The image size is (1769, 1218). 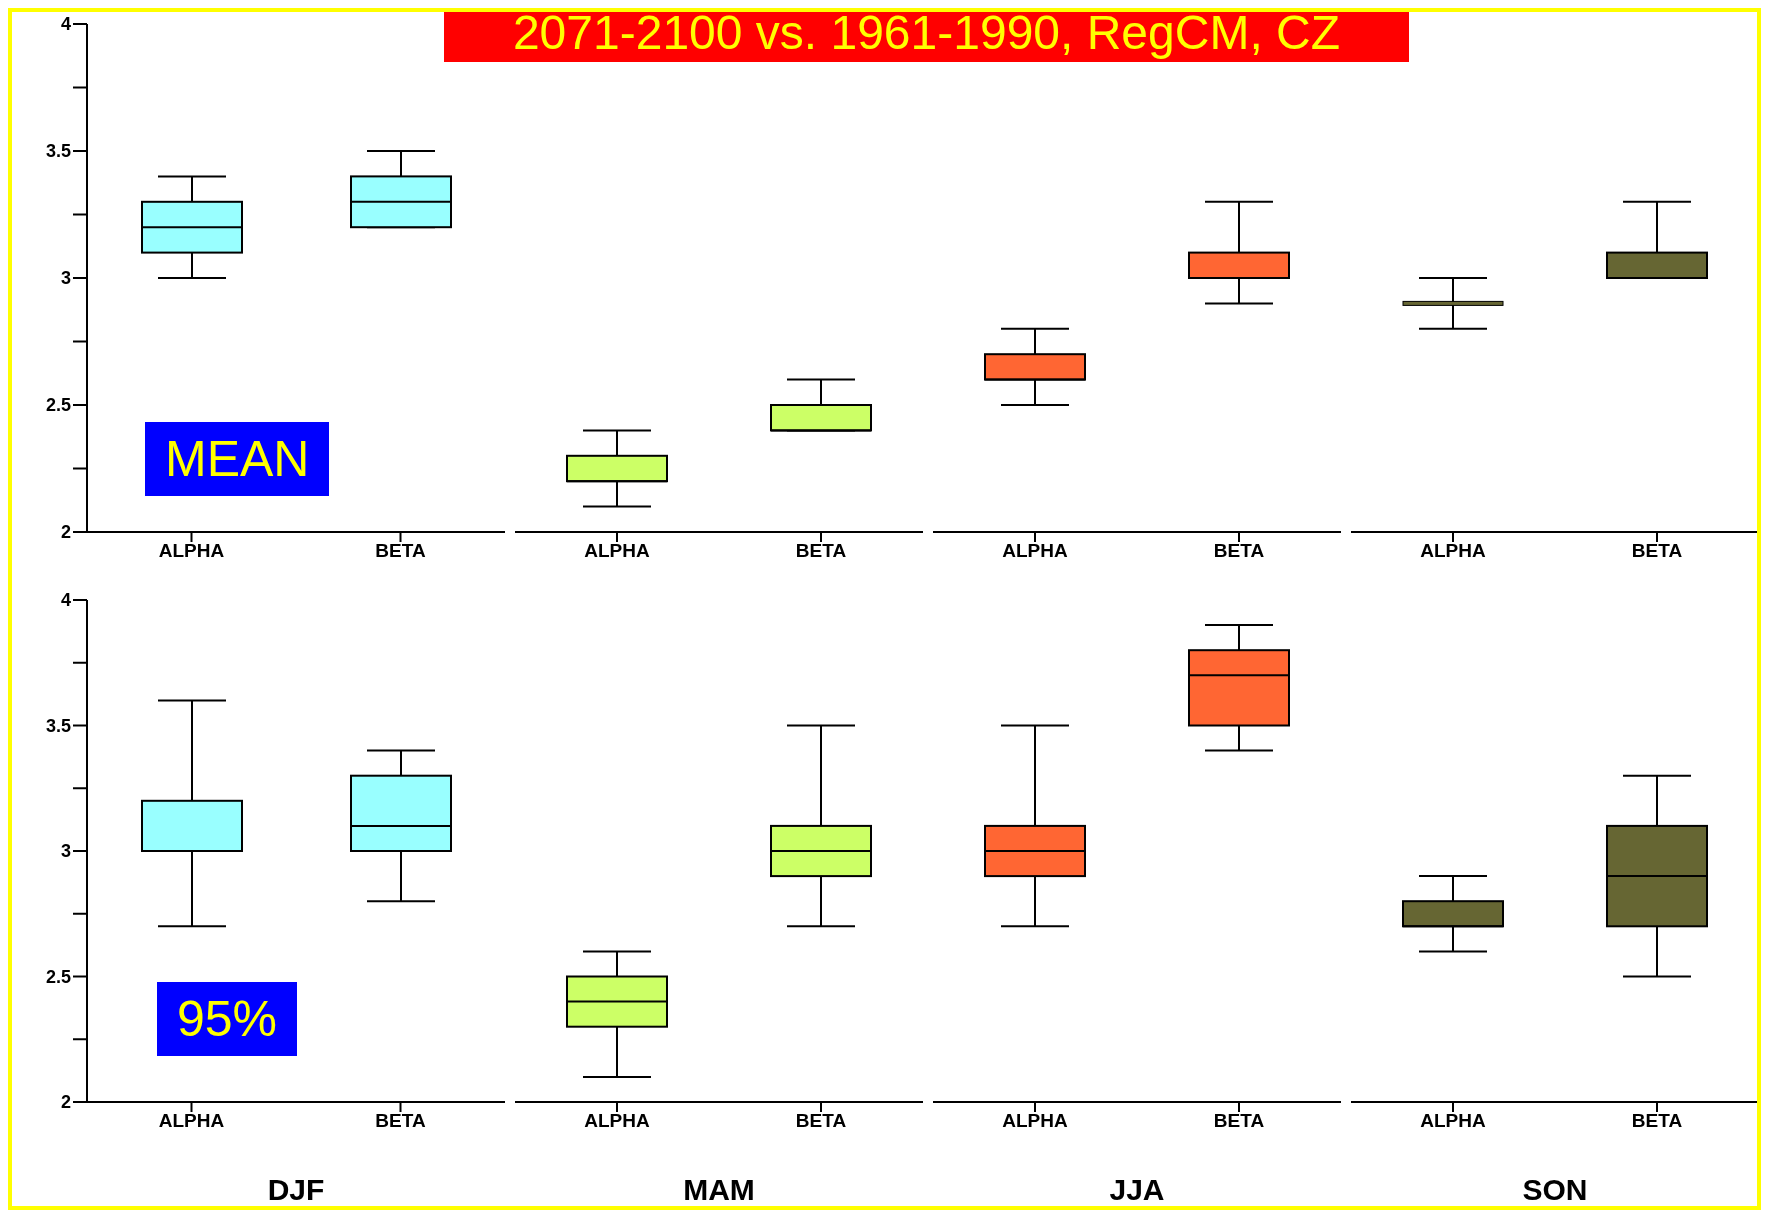 I want to click on x-axis-title: DJF, so click(x=296, y=1189).